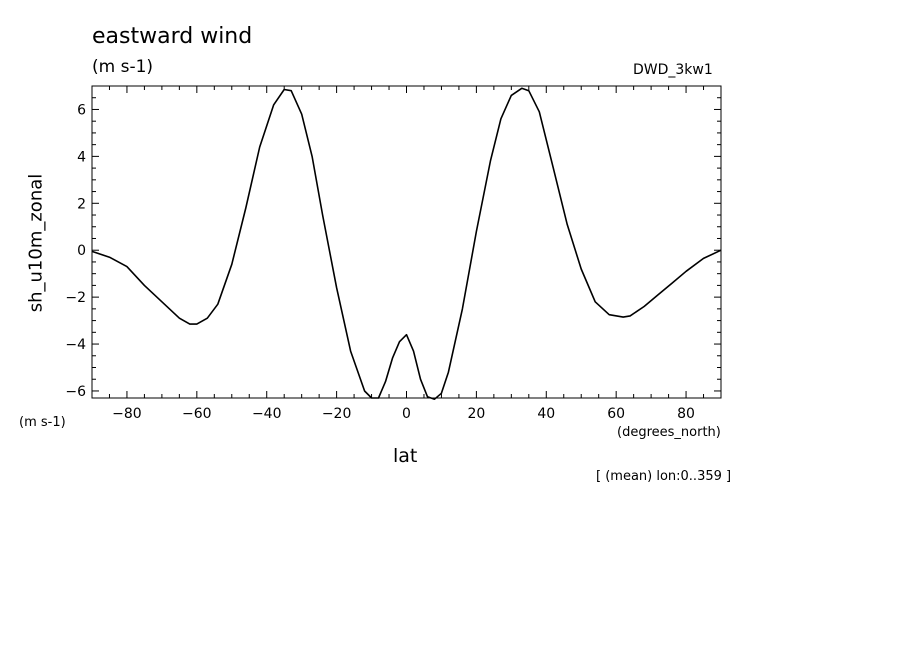 Image resolution: width=904 pixels, height=654 pixels. What do you see at coordinates (127, 414) in the screenshot?
I see `x-tick-label: −80` at bounding box center [127, 414].